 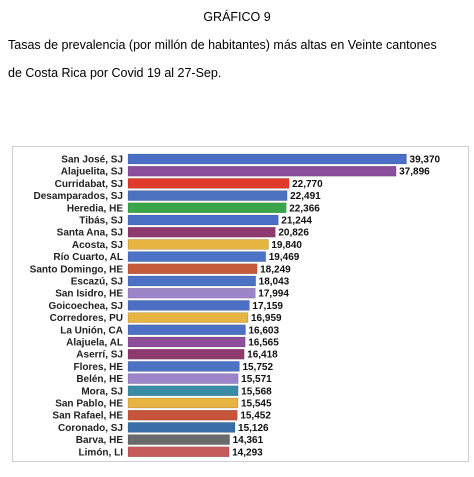 What do you see at coordinates (304, 208) in the screenshot?
I see `value-label: 22,366` at bounding box center [304, 208].